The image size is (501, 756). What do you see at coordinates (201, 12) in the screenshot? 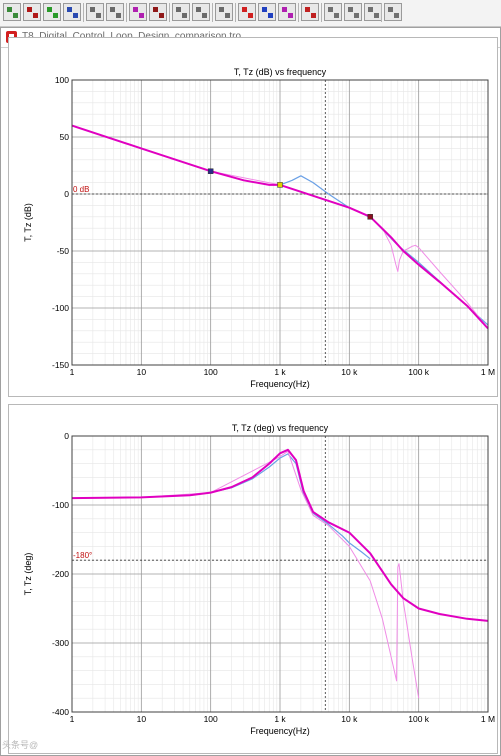
I see `tree-fwd-button` at bounding box center [201, 12].